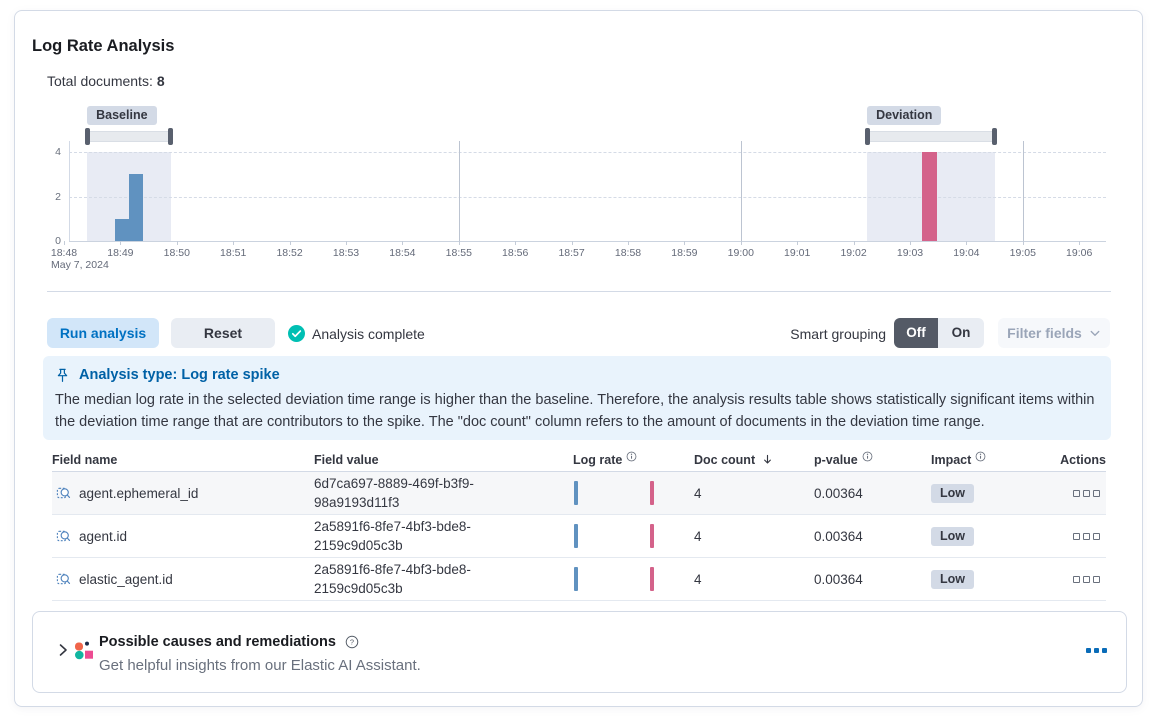 The height and width of the screenshot is (719, 1155). Describe the element at coordinates (171, 136) in the screenshot. I see `baseline-brush-right-handle` at that location.